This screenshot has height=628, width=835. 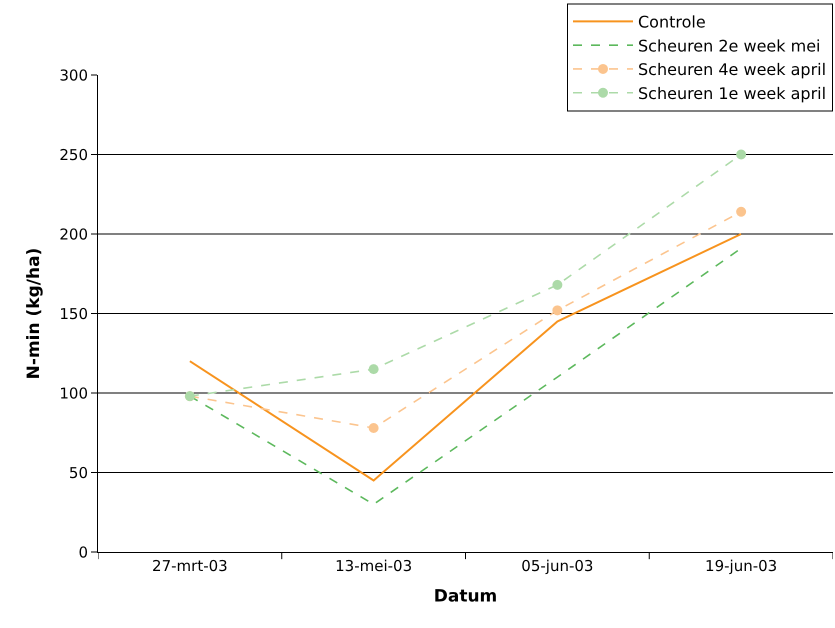 What do you see at coordinates (672, 22) in the screenshot?
I see `legend-label: Controle` at bounding box center [672, 22].